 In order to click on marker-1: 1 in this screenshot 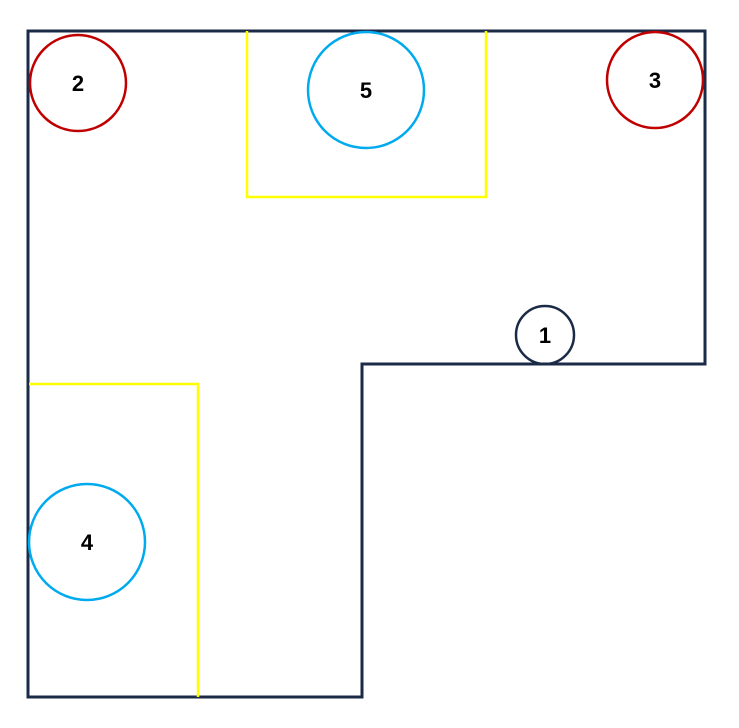, I will do `click(545, 335)`.